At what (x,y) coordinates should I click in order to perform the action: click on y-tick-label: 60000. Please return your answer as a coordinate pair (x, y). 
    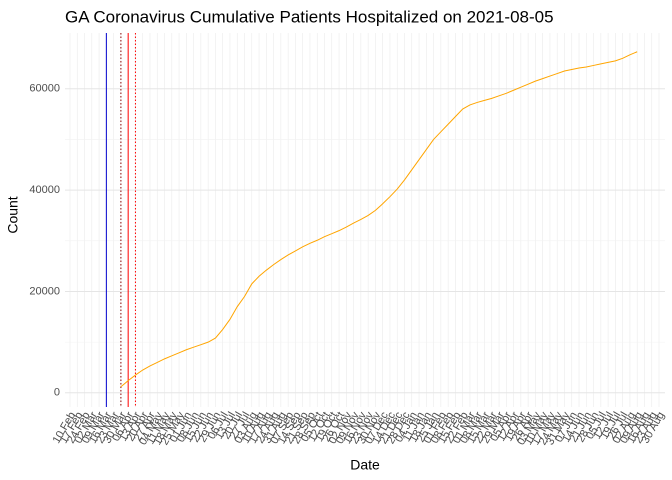
    Looking at the image, I should click on (44, 89).